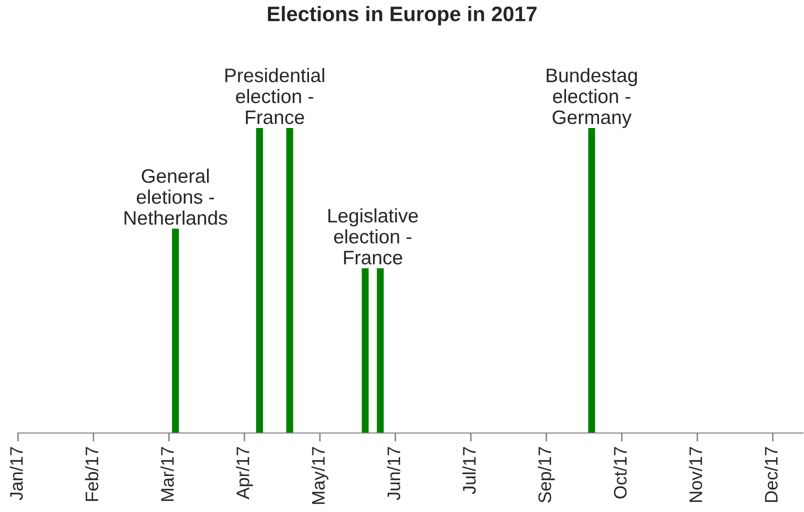 The width and height of the screenshot is (804, 512). Describe the element at coordinates (91, 474) in the screenshot. I see `x-tick-label: Feb/17` at that location.